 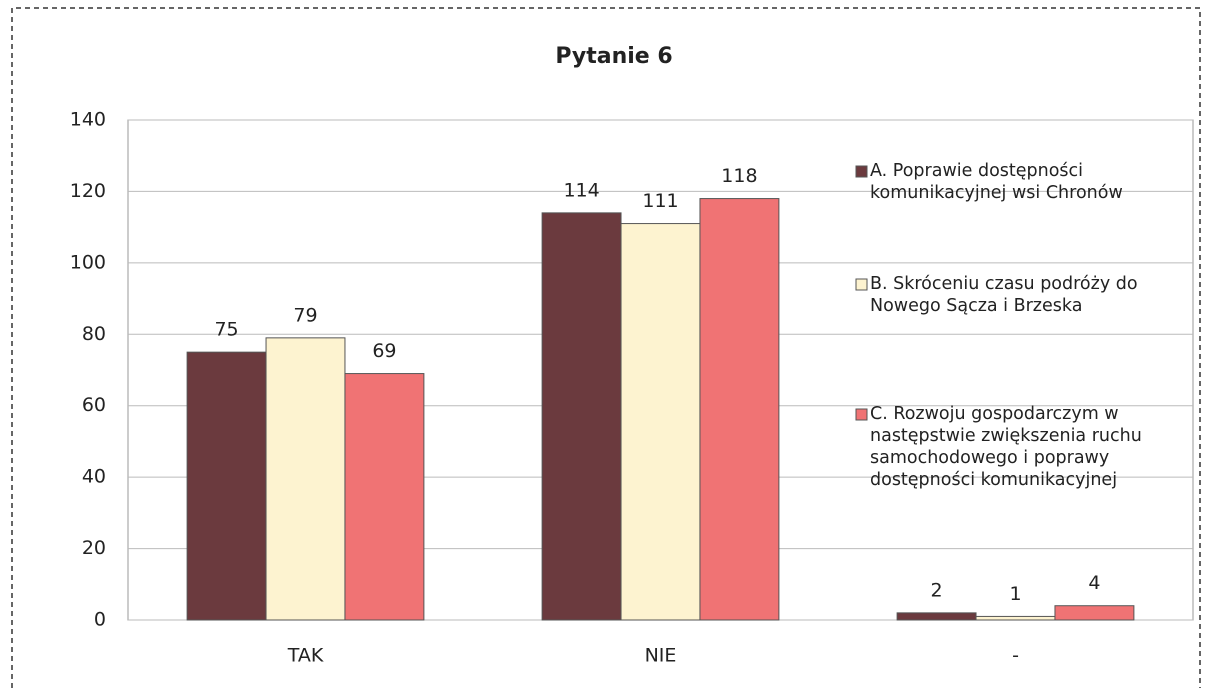 What do you see at coordinates (88, 120) in the screenshot?
I see `y-tick-label: 140` at bounding box center [88, 120].